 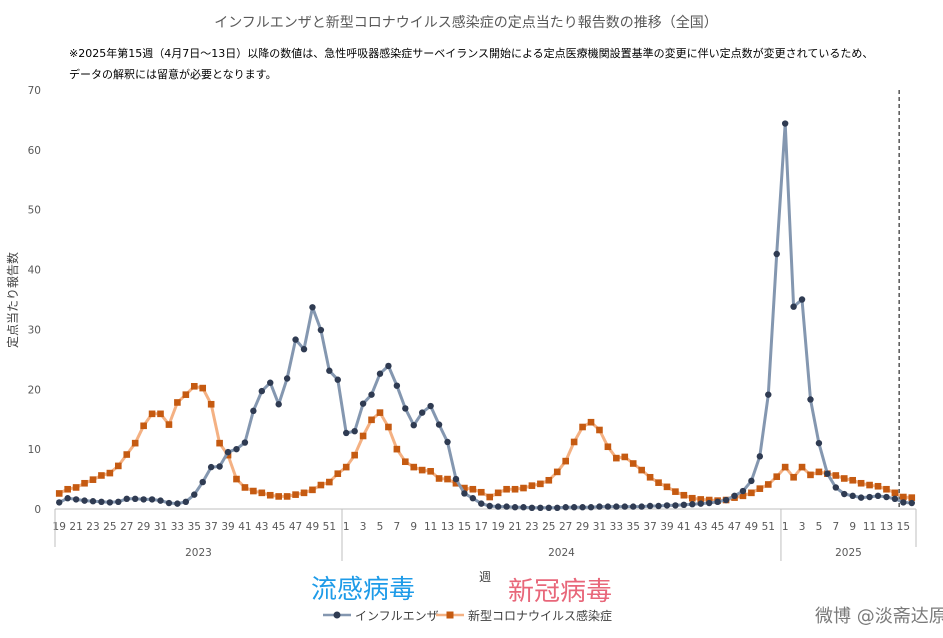 I want to click on legend-flu-marker-icon, so click(x=337, y=615).